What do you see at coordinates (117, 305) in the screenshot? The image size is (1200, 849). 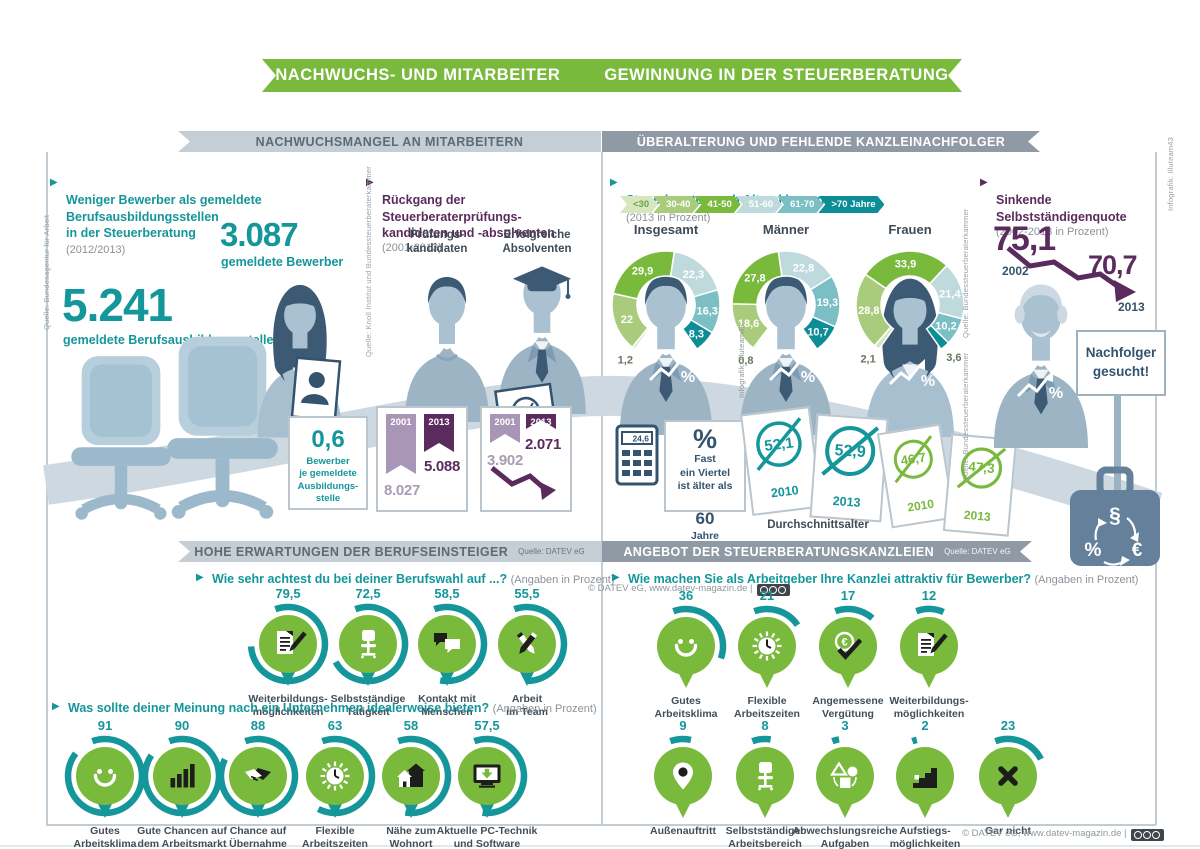 I see `positions-value: 5.241` at bounding box center [117, 305].